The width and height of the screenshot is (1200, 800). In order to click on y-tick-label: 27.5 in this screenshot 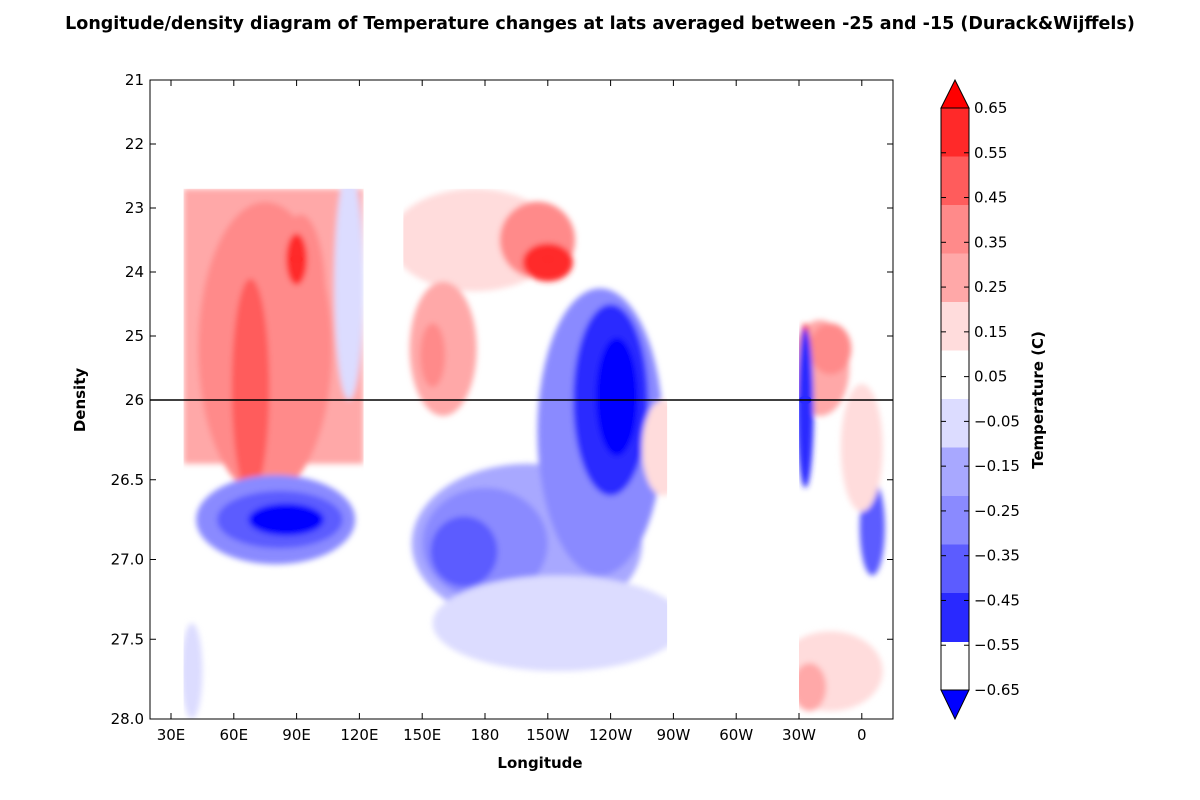, I will do `click(127, 639)`.